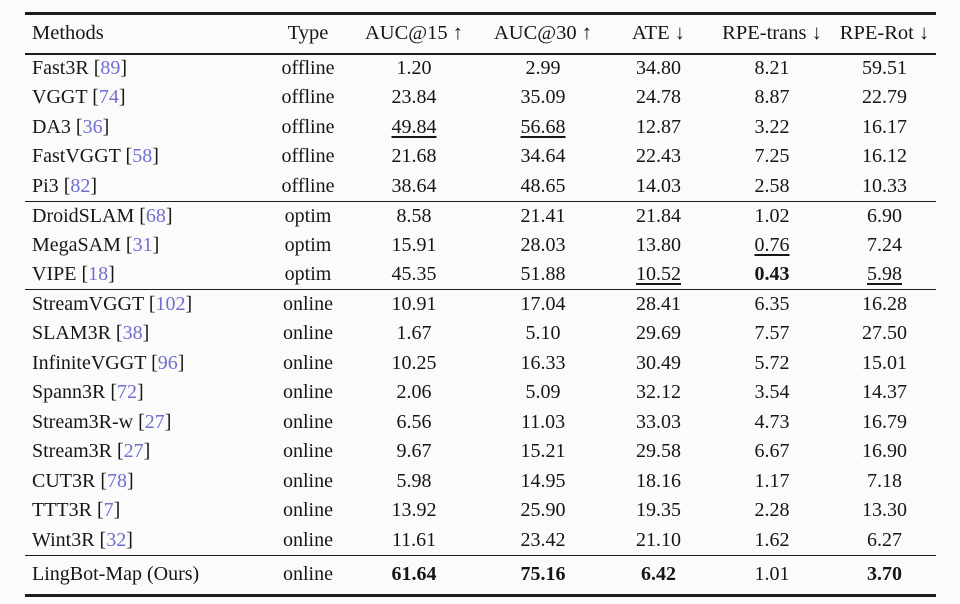  I want to click on citation-number: 82, so click(80, 185).